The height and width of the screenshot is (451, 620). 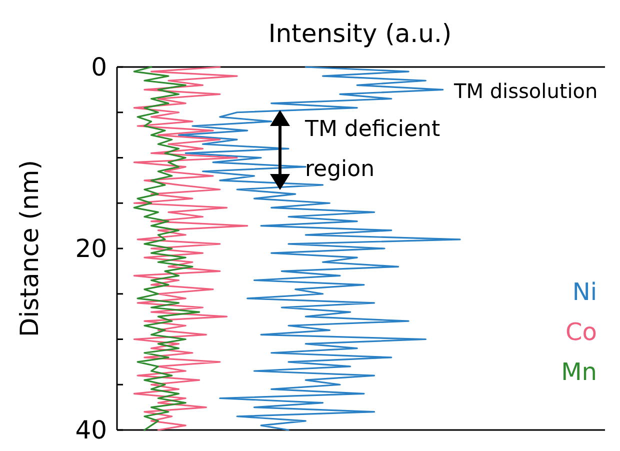 I want to click on text: Mn, so click(x=579, y=372).